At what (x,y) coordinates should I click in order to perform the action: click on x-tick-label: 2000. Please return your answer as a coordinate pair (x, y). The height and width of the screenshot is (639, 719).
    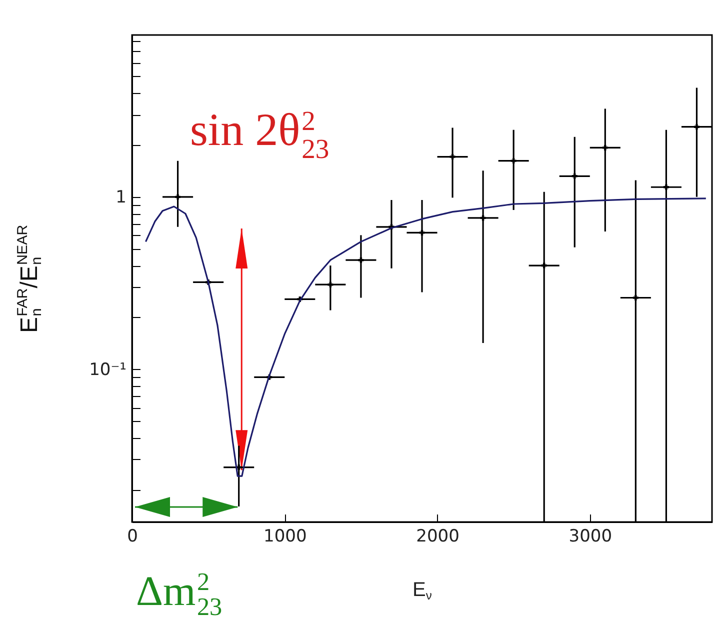
    Looking at the image, I should click on (438, 536).